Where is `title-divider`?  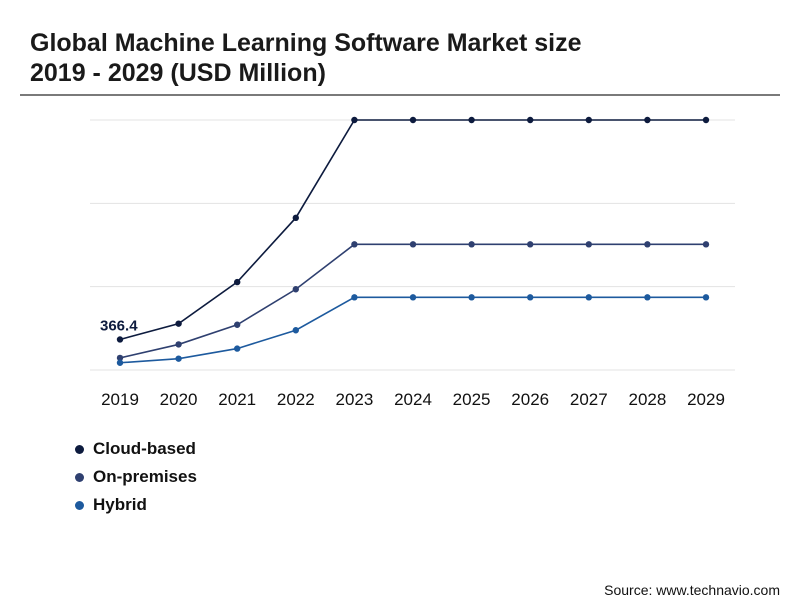 title-divider is located at coordinates (400, 95).